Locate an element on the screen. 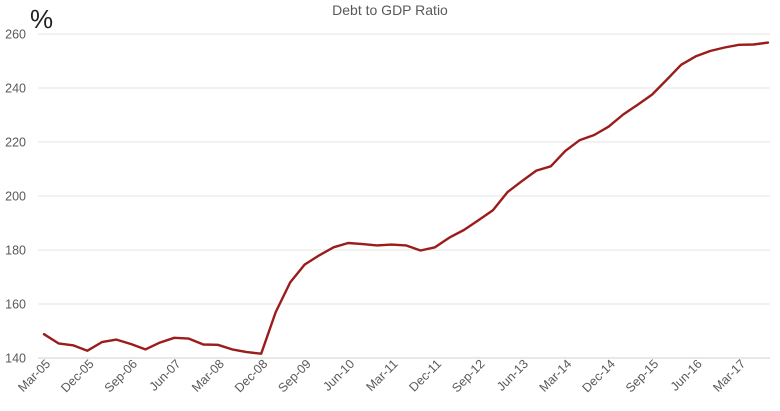 Image resolution: width=780 pixels, height=411 pixels. x-tick-label: Jun-10 is located at coordinates (338, 375).